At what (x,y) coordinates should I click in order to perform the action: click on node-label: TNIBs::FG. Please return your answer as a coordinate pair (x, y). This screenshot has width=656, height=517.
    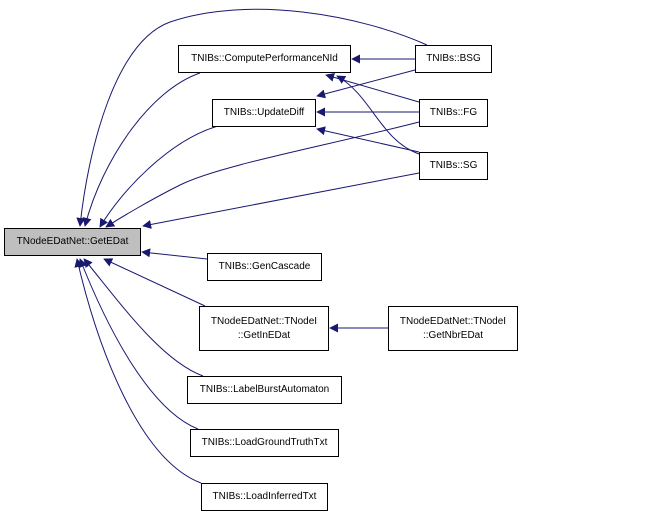
    Looking at the image, I should click on (453, 112).